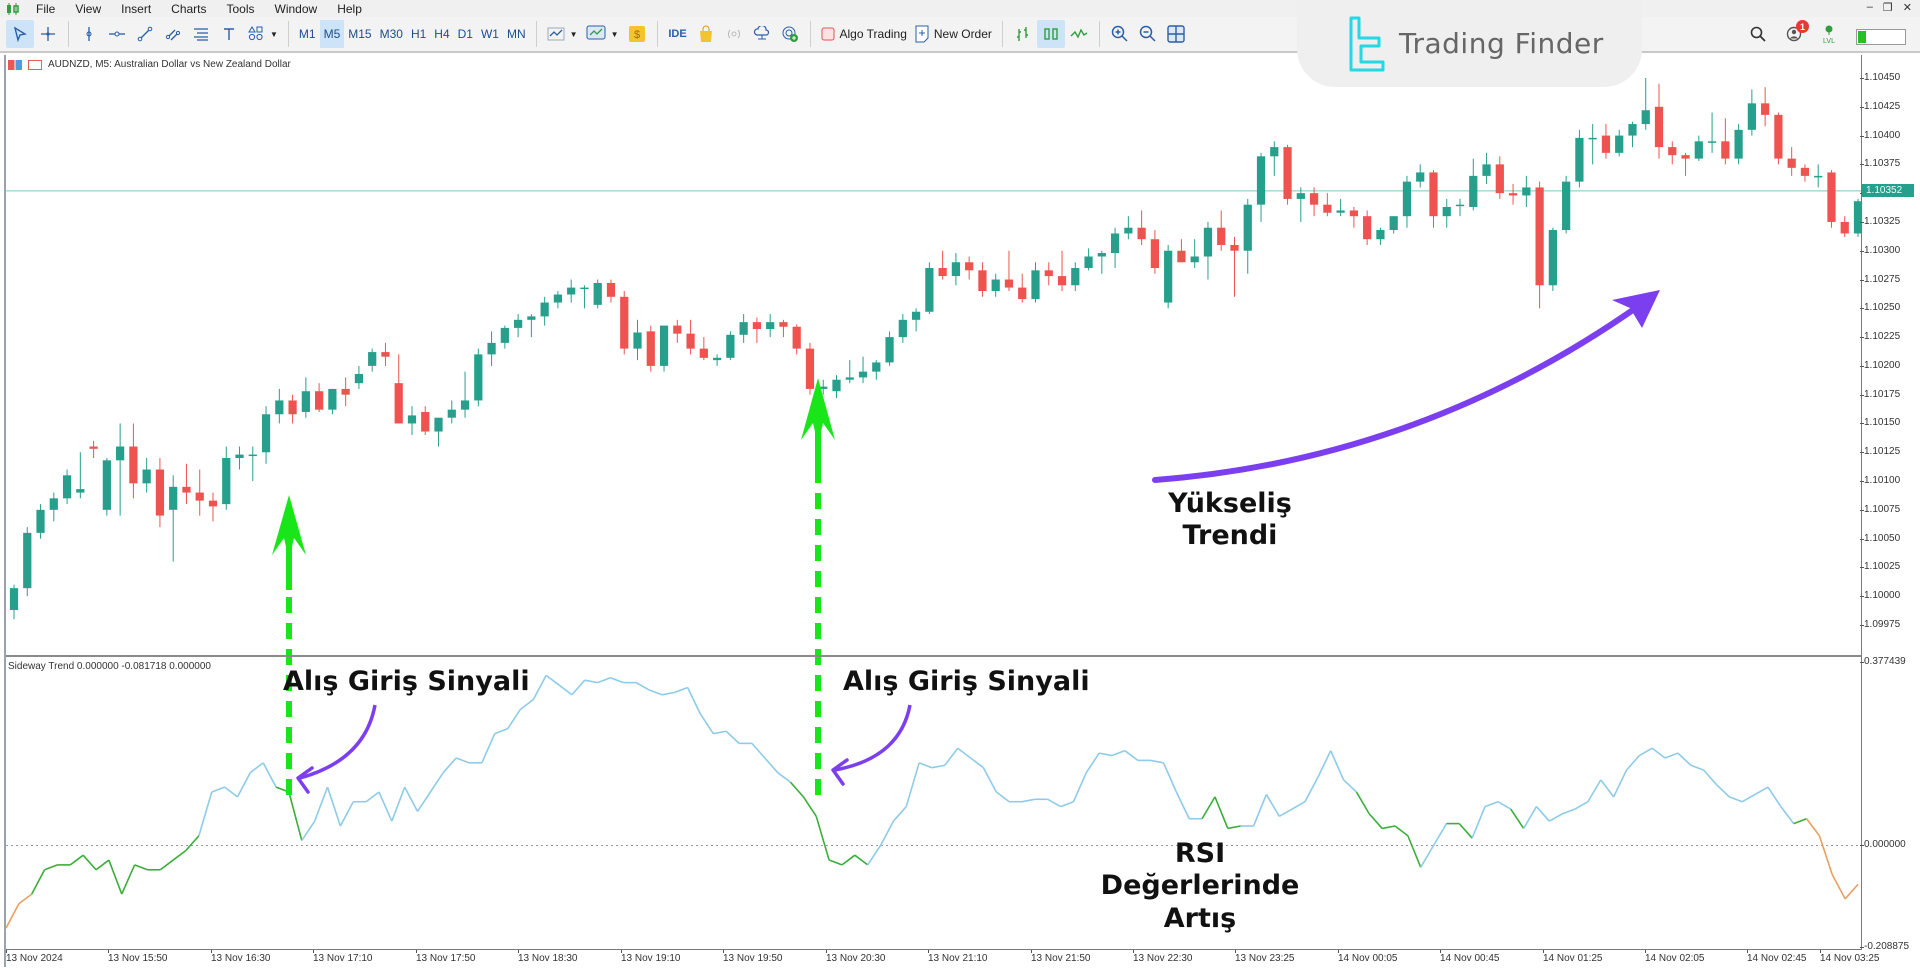 This screenshot has height=968, width=1920. I want to click on vertical-line-button, so click(89, 34).